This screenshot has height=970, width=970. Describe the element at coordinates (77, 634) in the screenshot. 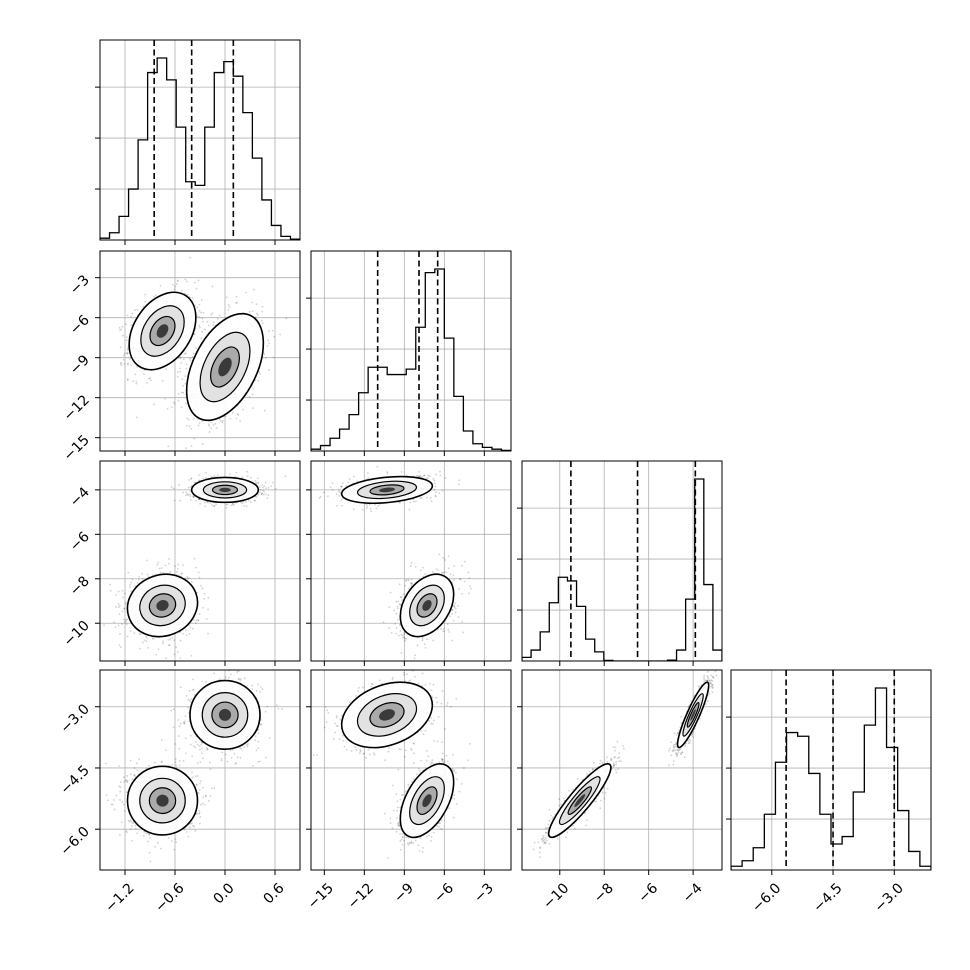

I see `y-tick-label: −10` at that location.